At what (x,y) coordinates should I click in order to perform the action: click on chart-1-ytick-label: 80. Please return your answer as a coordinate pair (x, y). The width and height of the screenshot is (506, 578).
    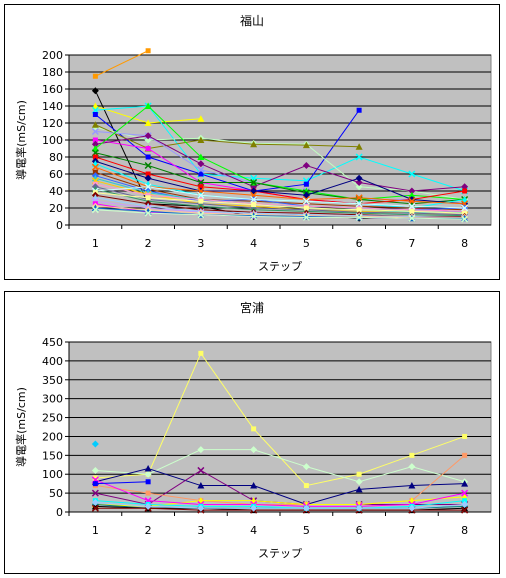
    Looking at the image, I should click on (56, 157).